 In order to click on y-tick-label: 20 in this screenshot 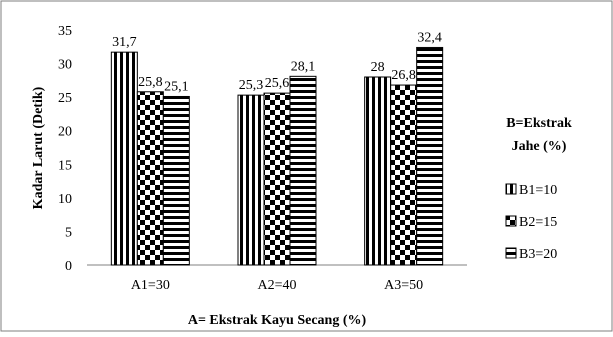, I will do `click(65, 132)`.